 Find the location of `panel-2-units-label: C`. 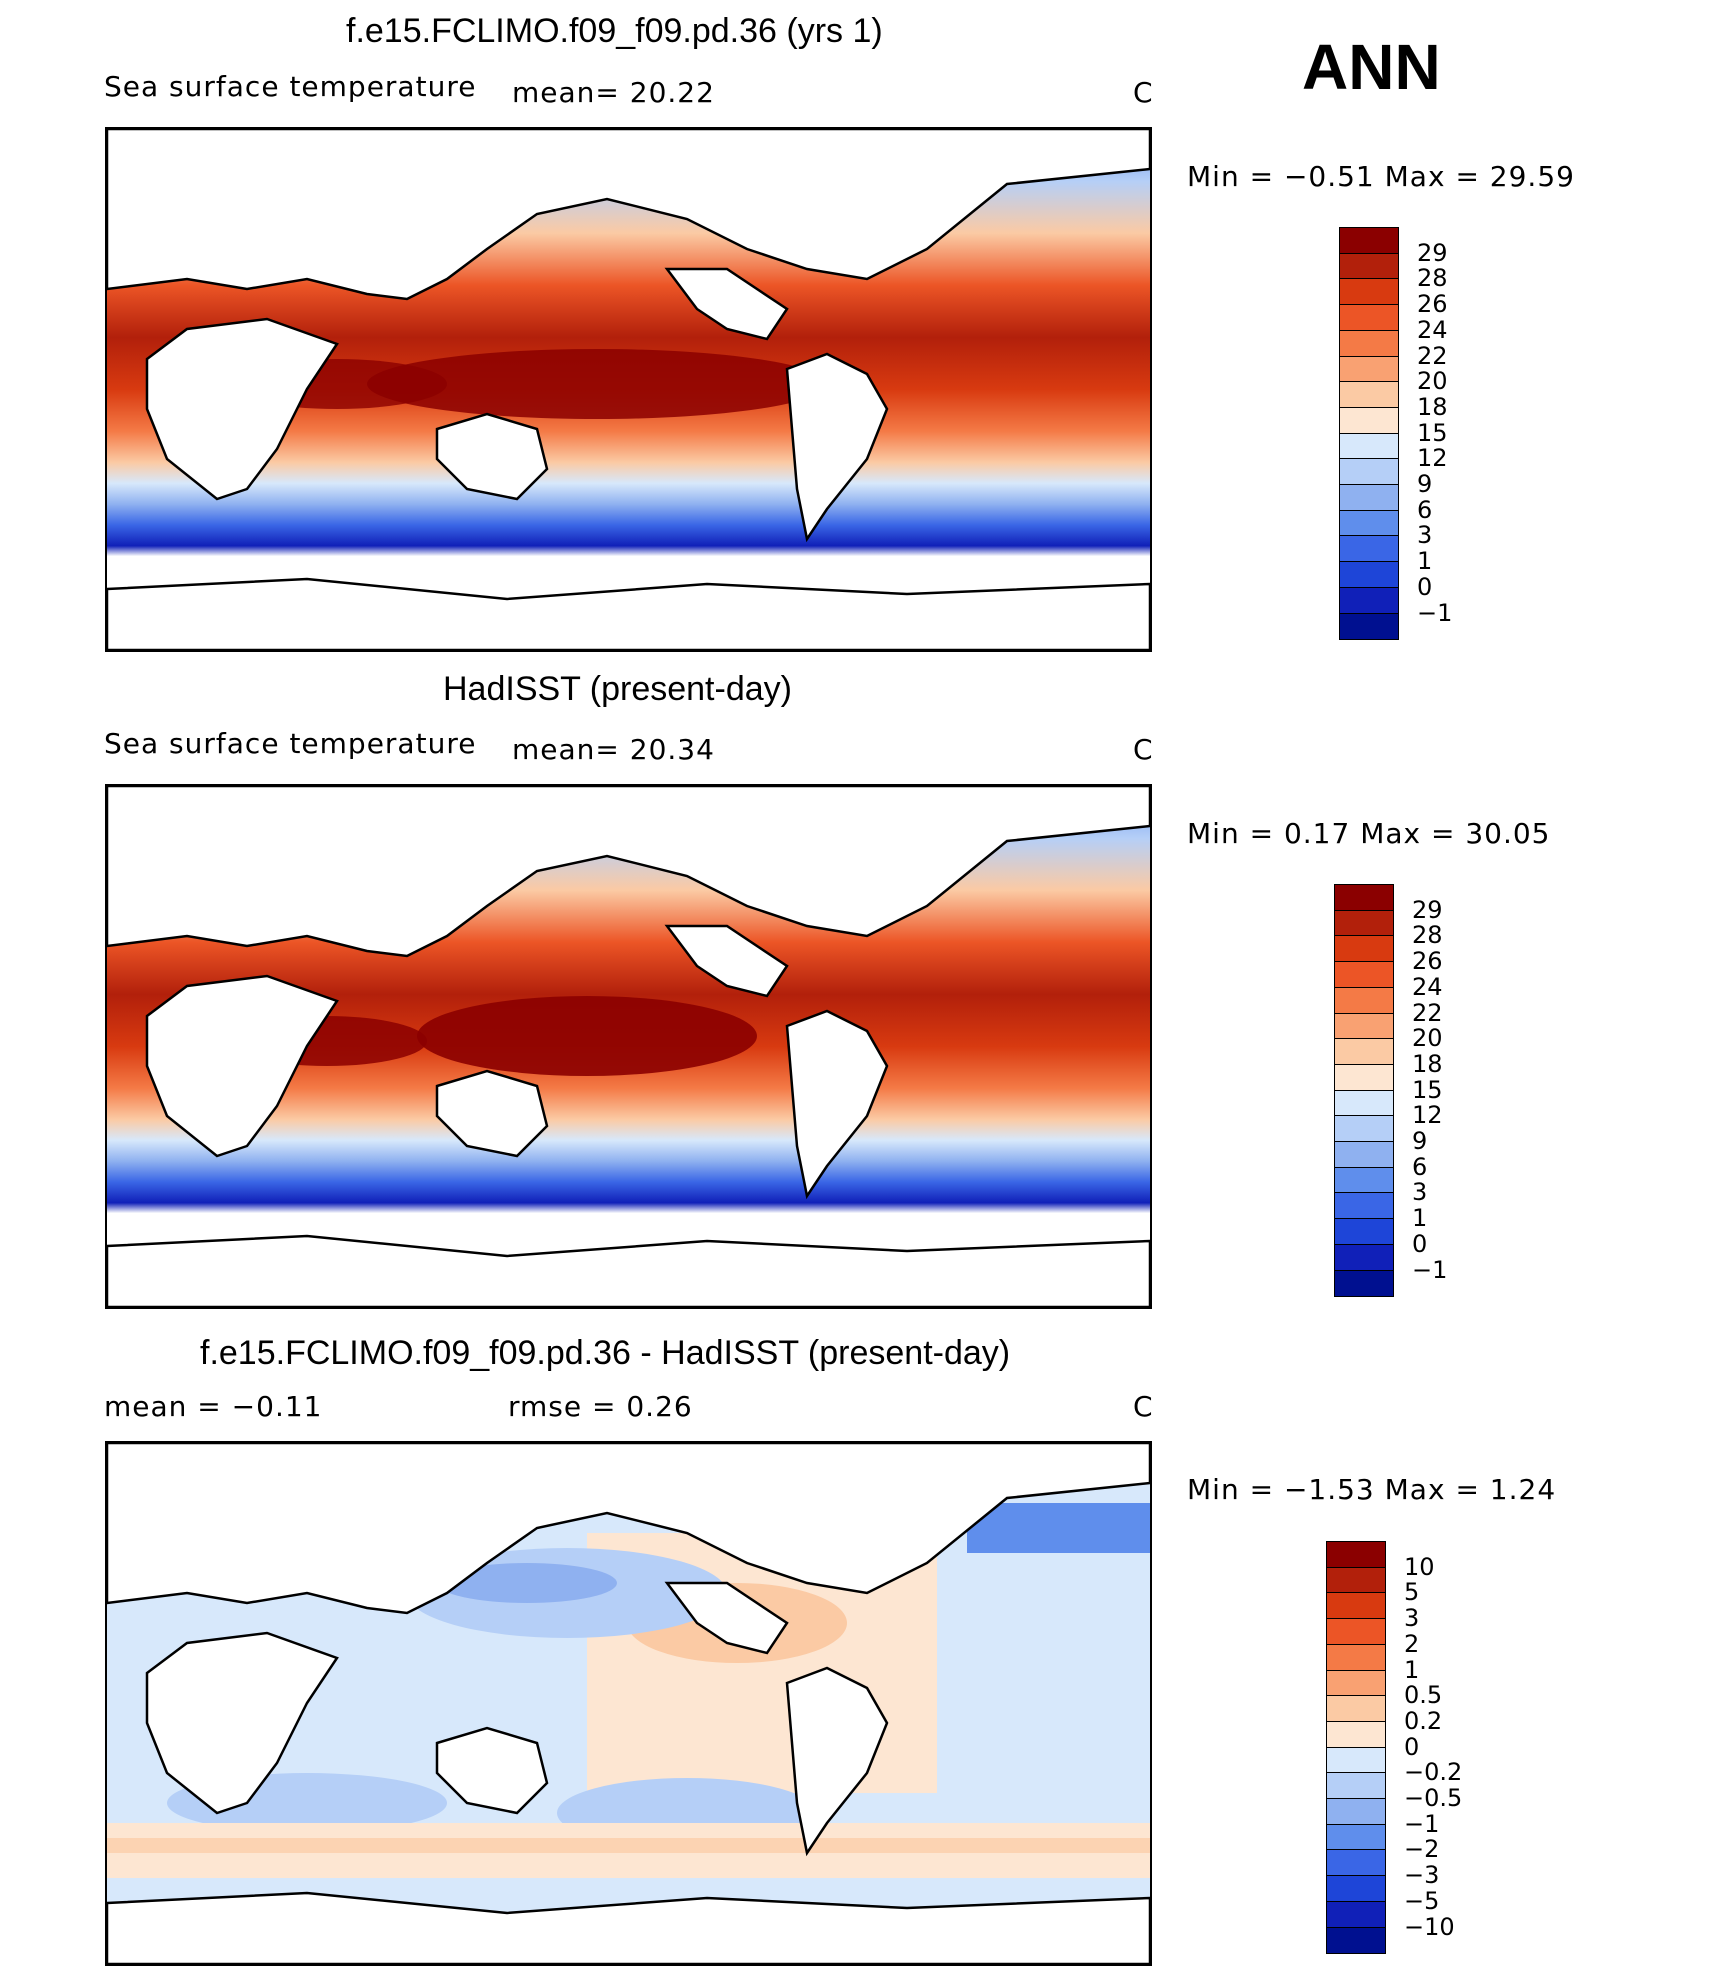

panel-2-units-label: C is located at coordinates (1143, 749).